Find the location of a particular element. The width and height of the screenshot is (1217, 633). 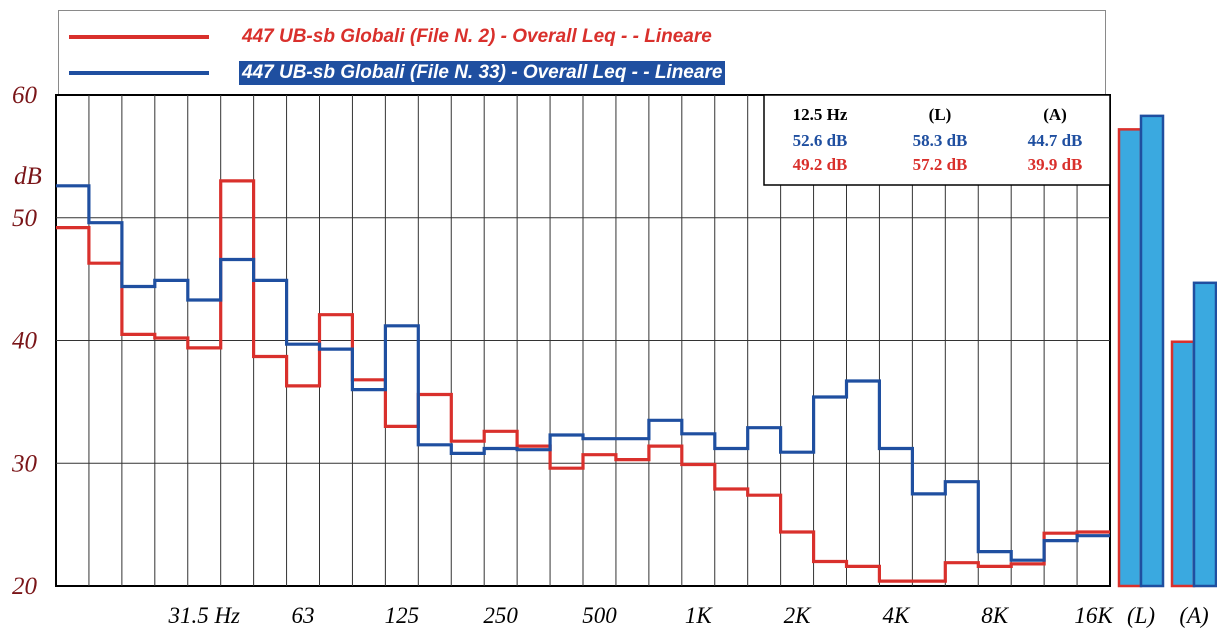

info-value-b-l: 58.3 dB is located at coordinates (940, 140).